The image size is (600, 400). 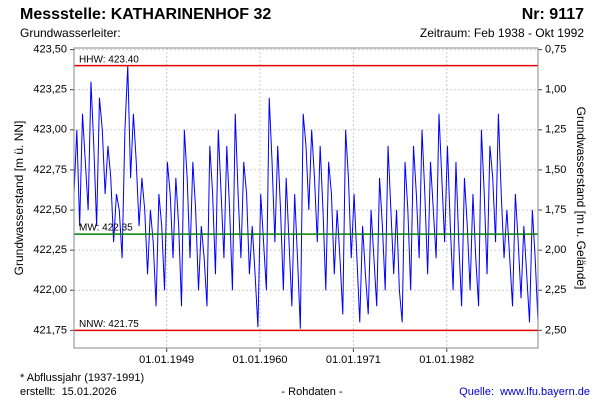 What do you see at coordinates (50, 130) in the screenshot?
I see `y-tick-label: 423,00` at bounding box center [50, 130].